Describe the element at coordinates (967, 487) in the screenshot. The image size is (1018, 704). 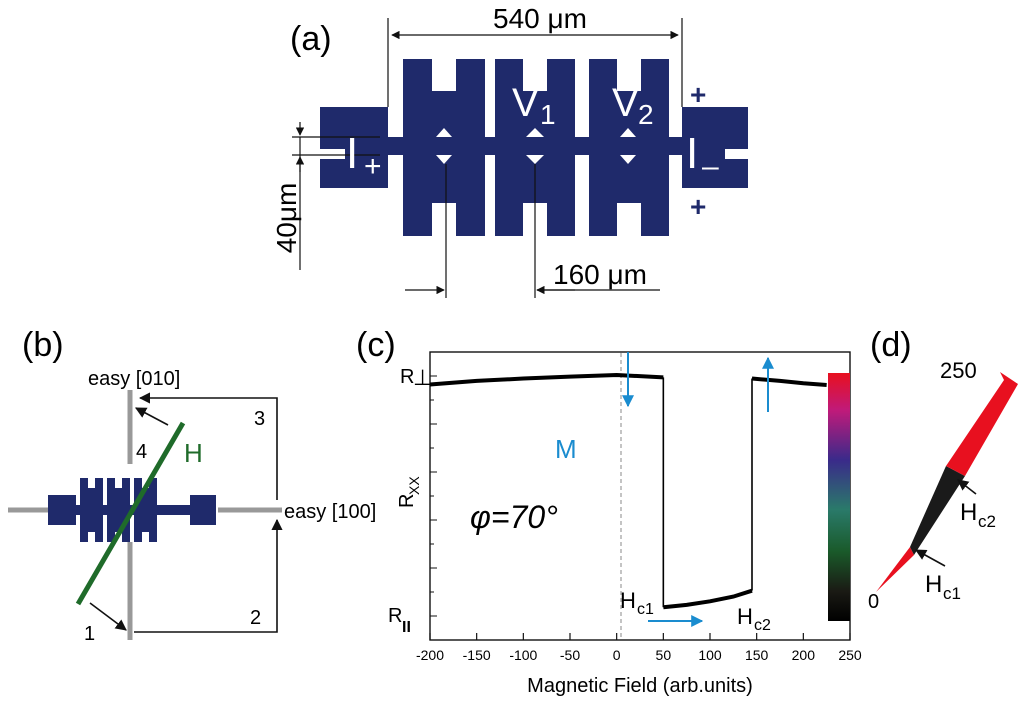
I see `hc2-pointer` at that location.